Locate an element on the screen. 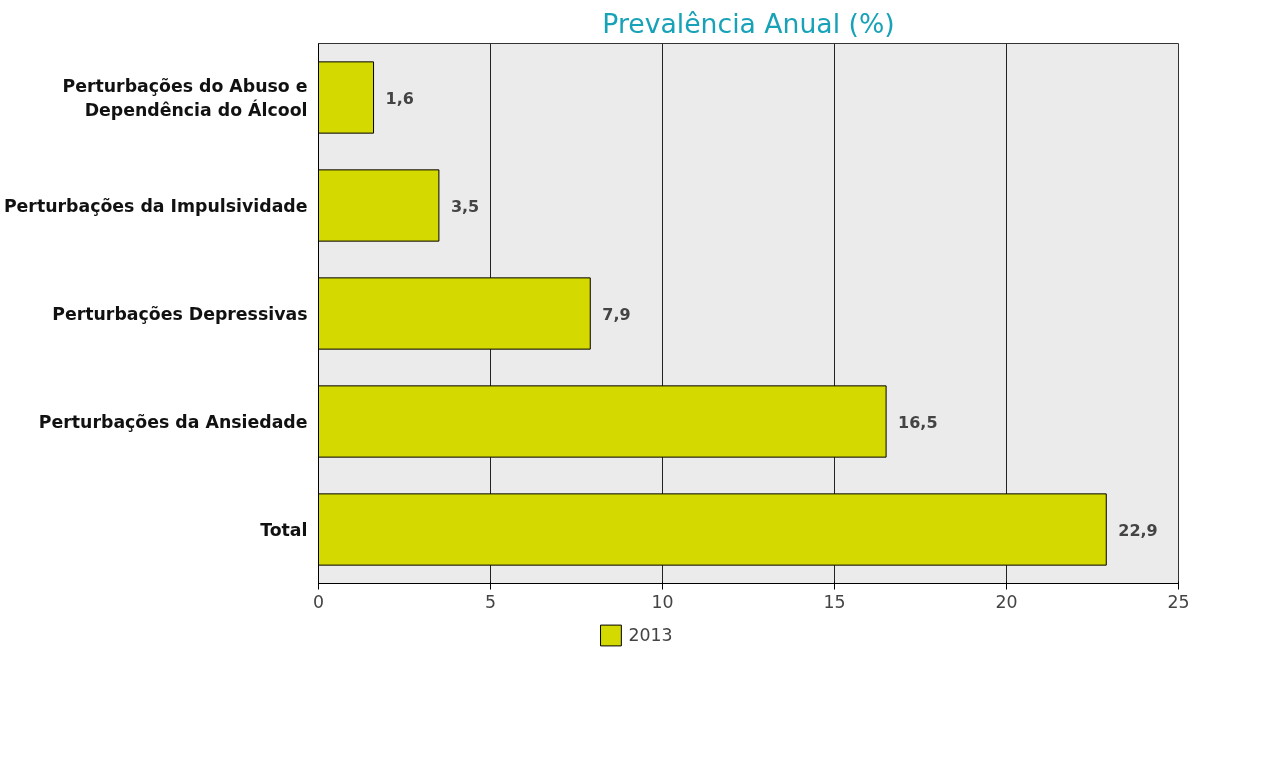  y-tick-label: Total is located at coordinates (284, 529).